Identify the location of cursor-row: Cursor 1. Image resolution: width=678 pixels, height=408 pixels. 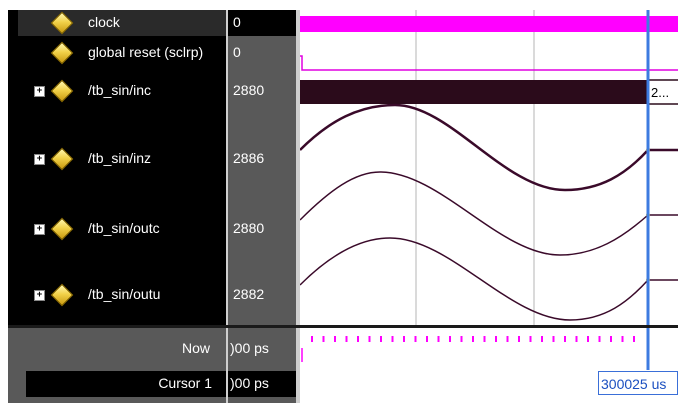
(126, 384).